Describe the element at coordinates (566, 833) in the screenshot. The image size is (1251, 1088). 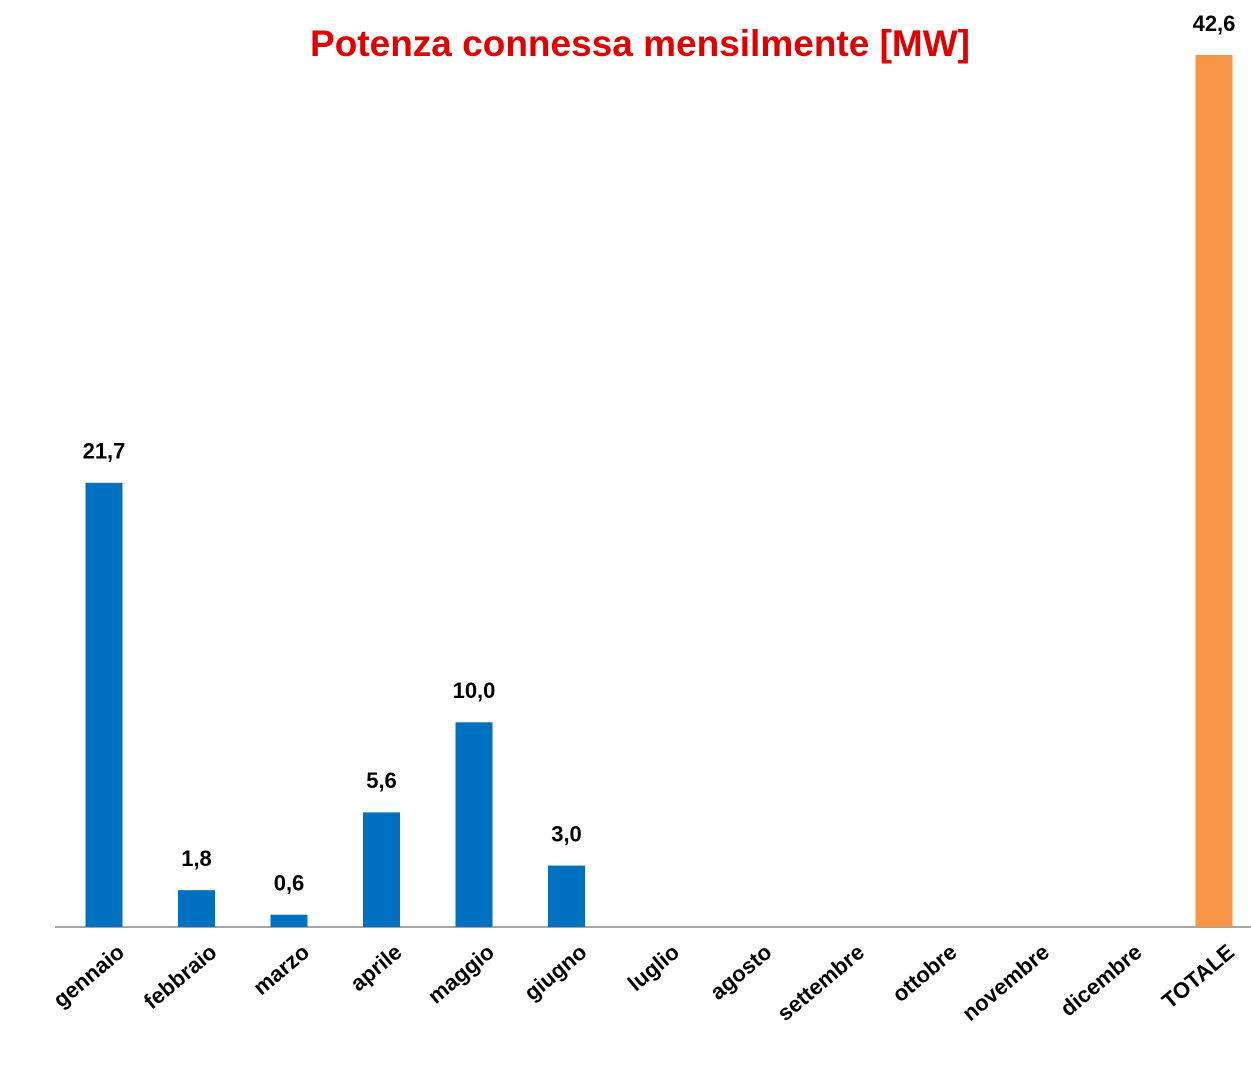
I see `value-label: 3,0` at that location.